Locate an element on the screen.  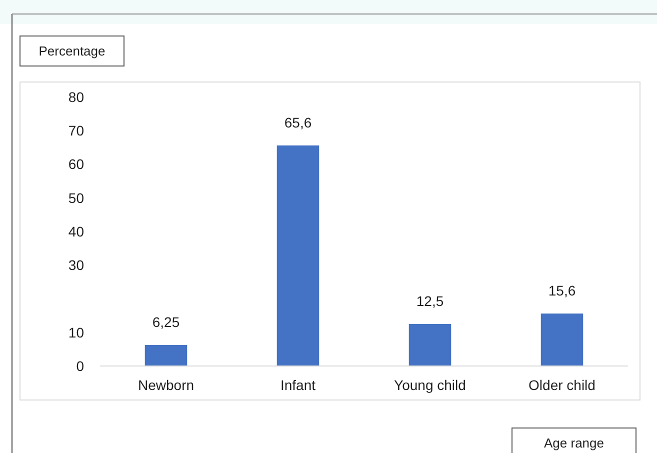
data-label: 12,5 is located at coordinates (430, 300).